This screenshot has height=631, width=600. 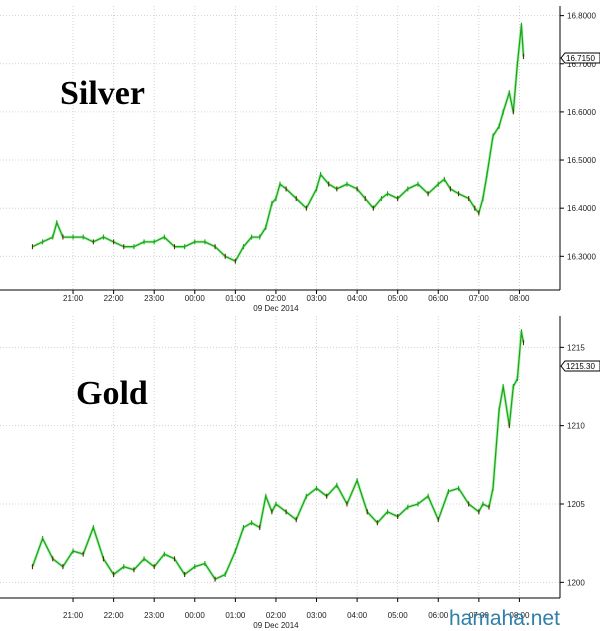 I want to click on y-tick-label: 1205, so click(x=576, y=504).